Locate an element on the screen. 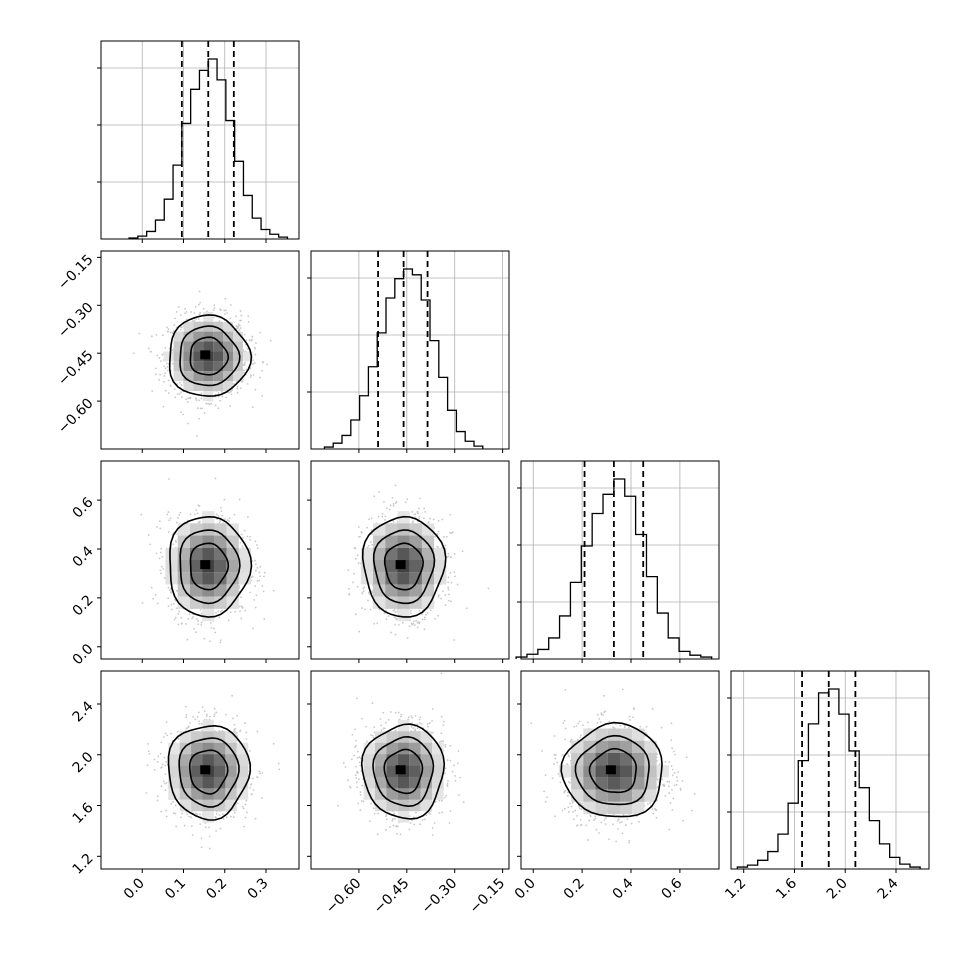  scatter-panel is located at coordinates (200, 770).